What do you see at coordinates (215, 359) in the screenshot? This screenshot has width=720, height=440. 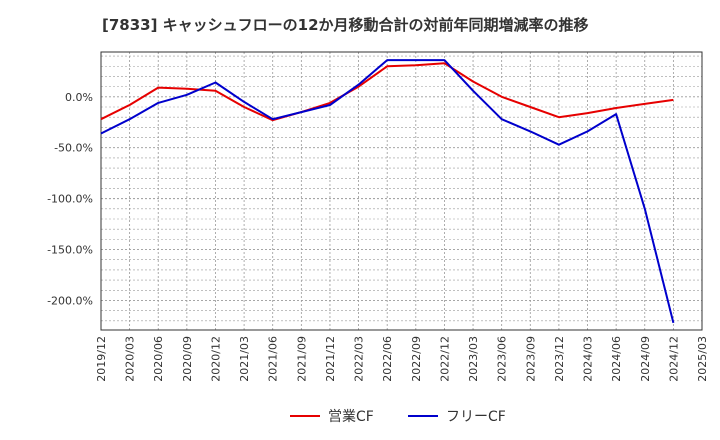 I see `x-tick-label: 2020/12` at bounding box center [215, 359].